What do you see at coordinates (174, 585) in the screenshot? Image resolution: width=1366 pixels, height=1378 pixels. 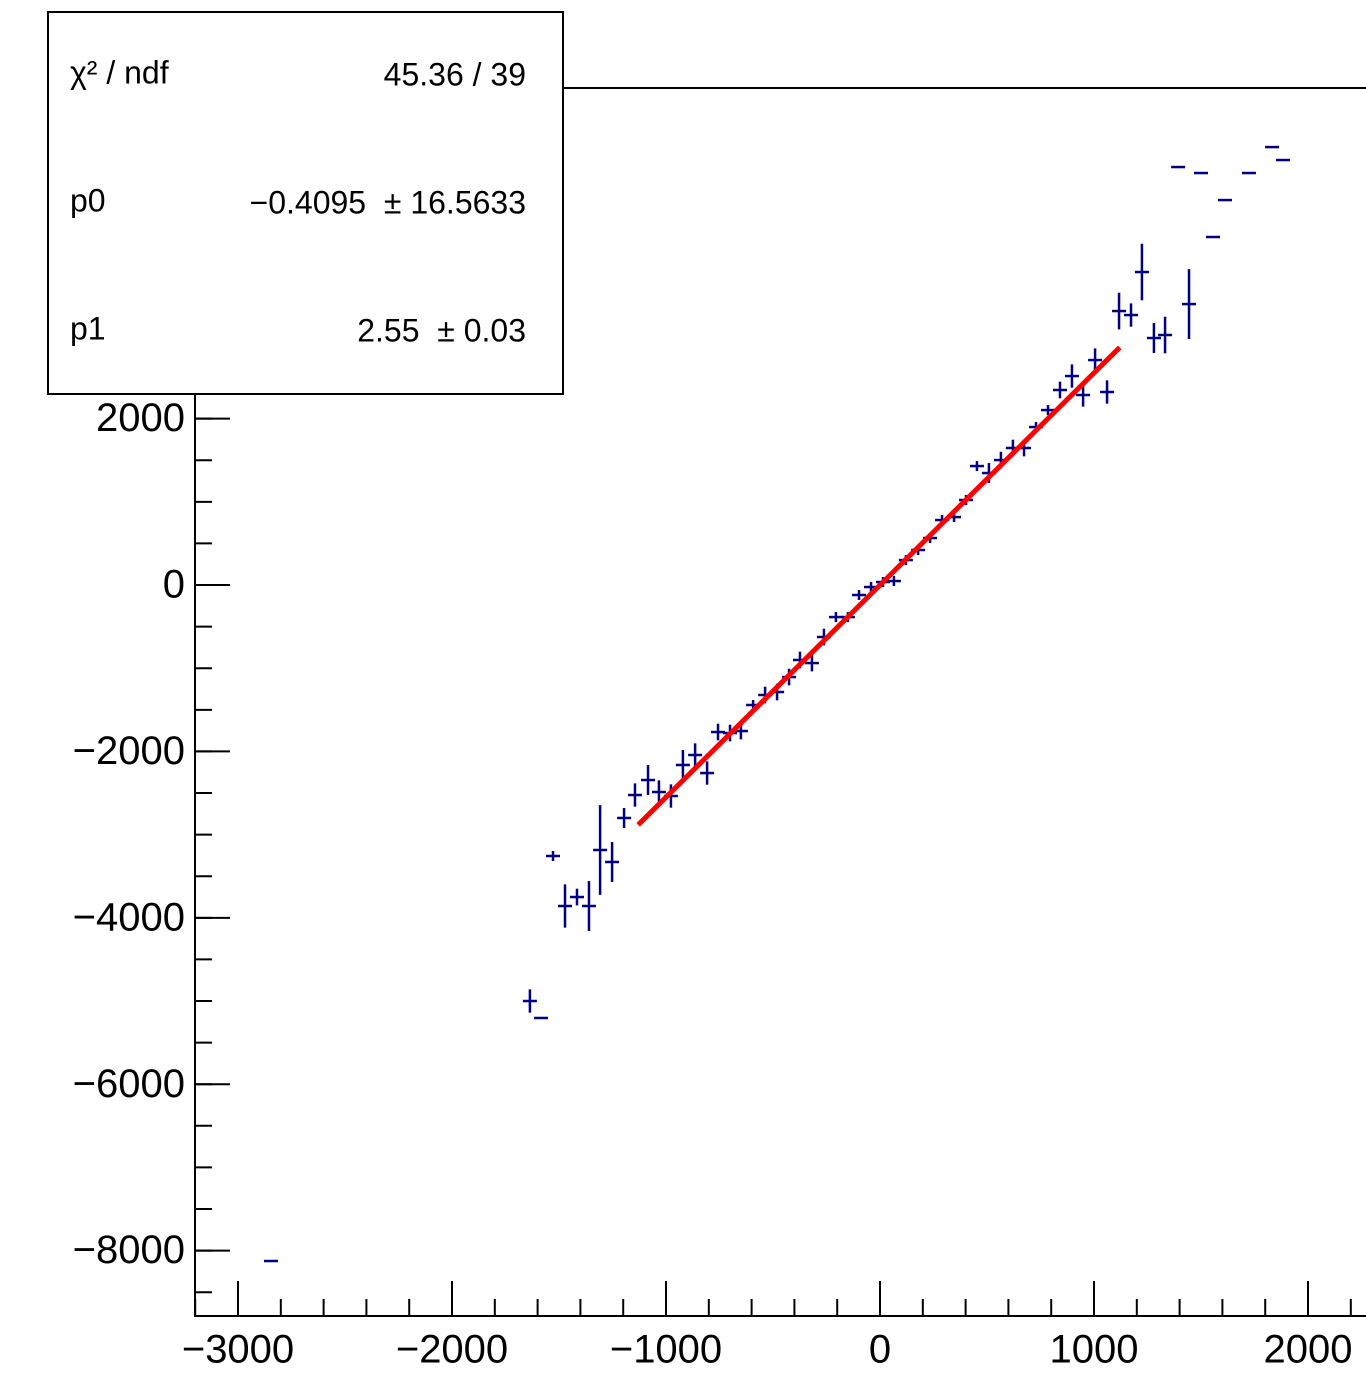 I see `y-tick-label: 0` at bounding box center [174, 585].